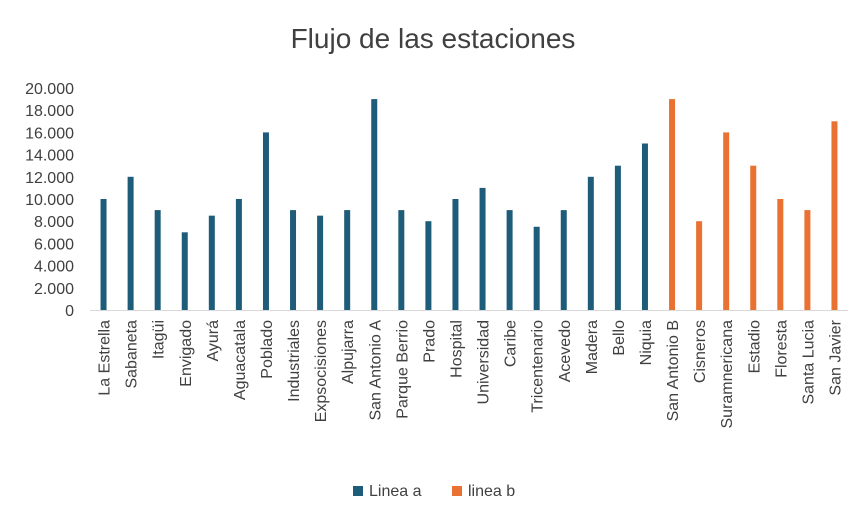  Describe the element at coordinates (433, 38) in the screenshot. I see `chart-title: Flujo de las estaciones` at that location.